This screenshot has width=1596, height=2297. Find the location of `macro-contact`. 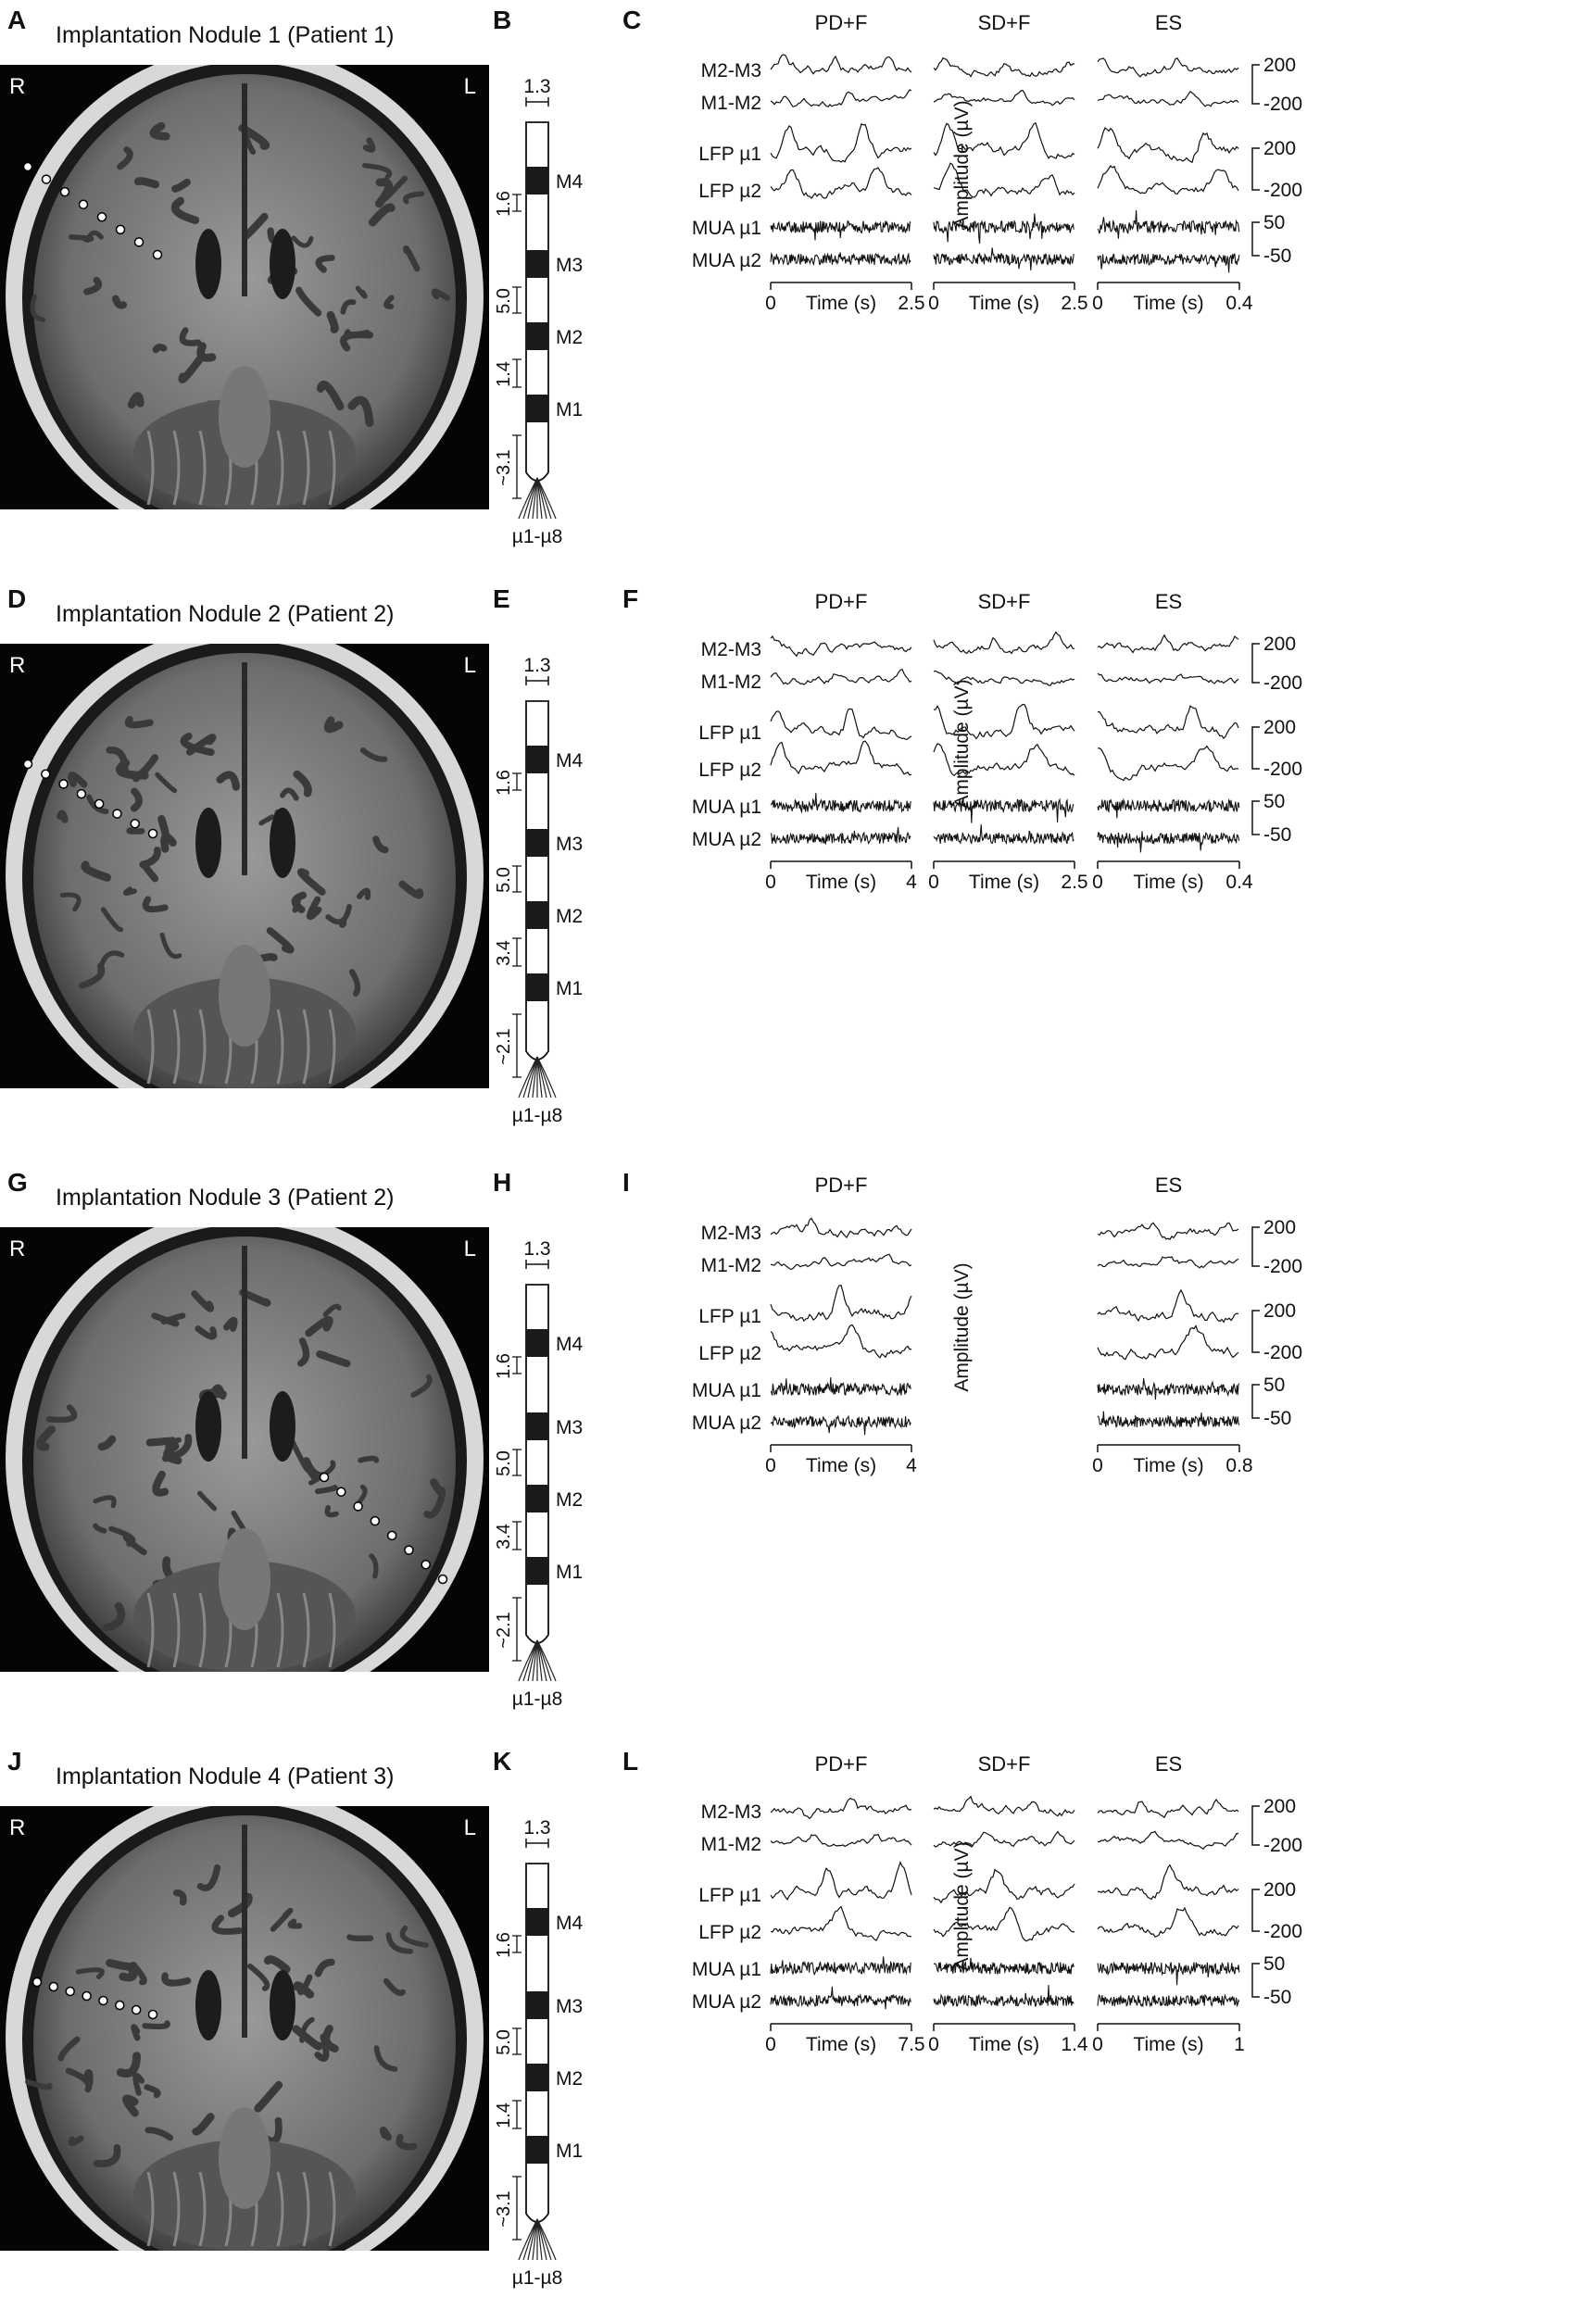

macro-contact is located at coordinates (537, 1499).